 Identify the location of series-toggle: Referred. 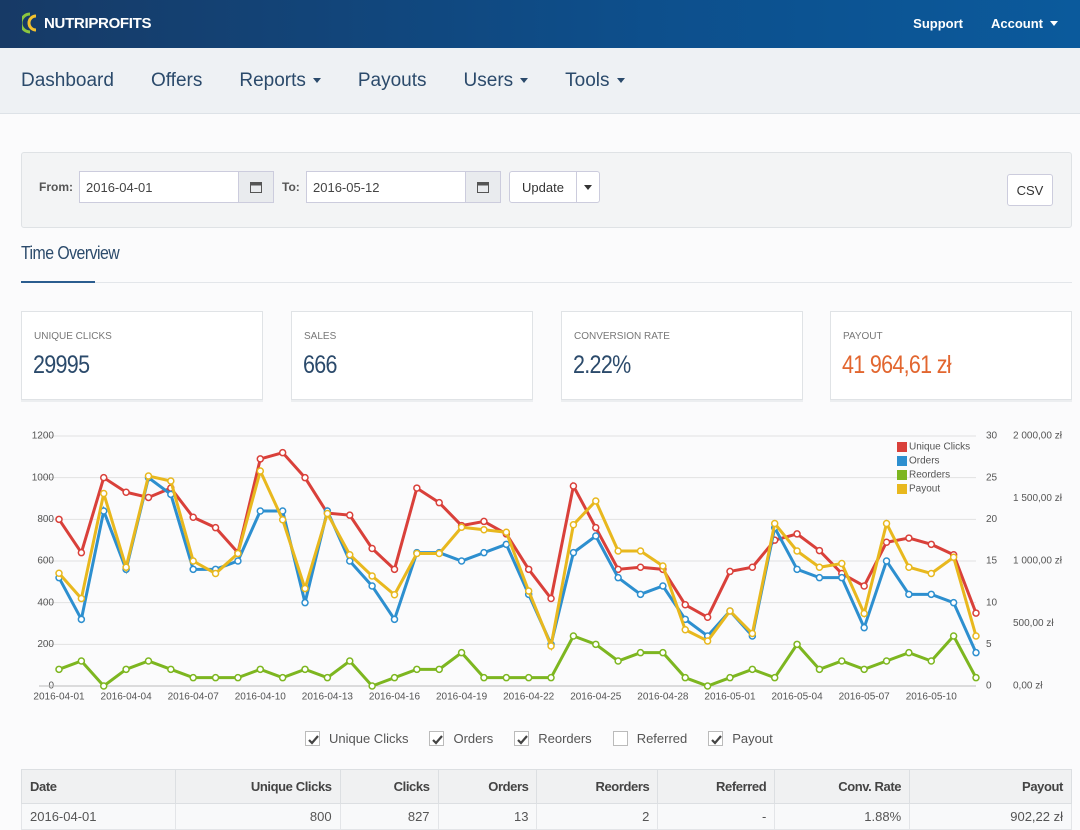
(649, 738).